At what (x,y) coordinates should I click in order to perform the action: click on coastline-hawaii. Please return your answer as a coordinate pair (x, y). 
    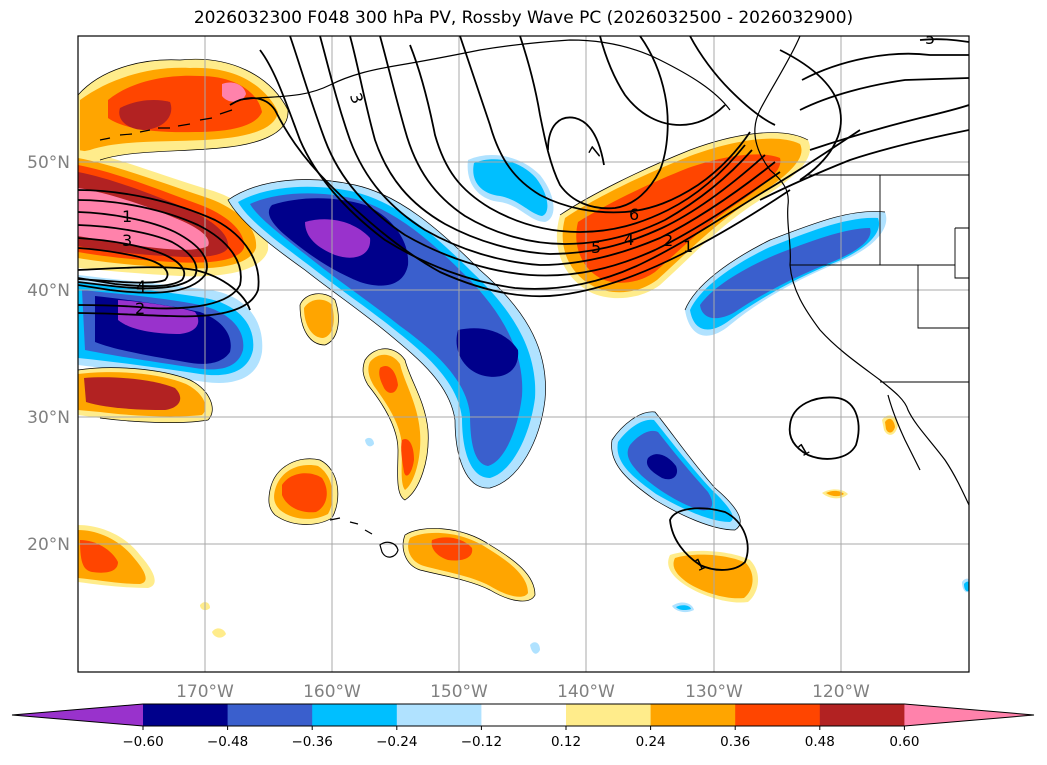
    Looking at the image, I should click on (364, 537).